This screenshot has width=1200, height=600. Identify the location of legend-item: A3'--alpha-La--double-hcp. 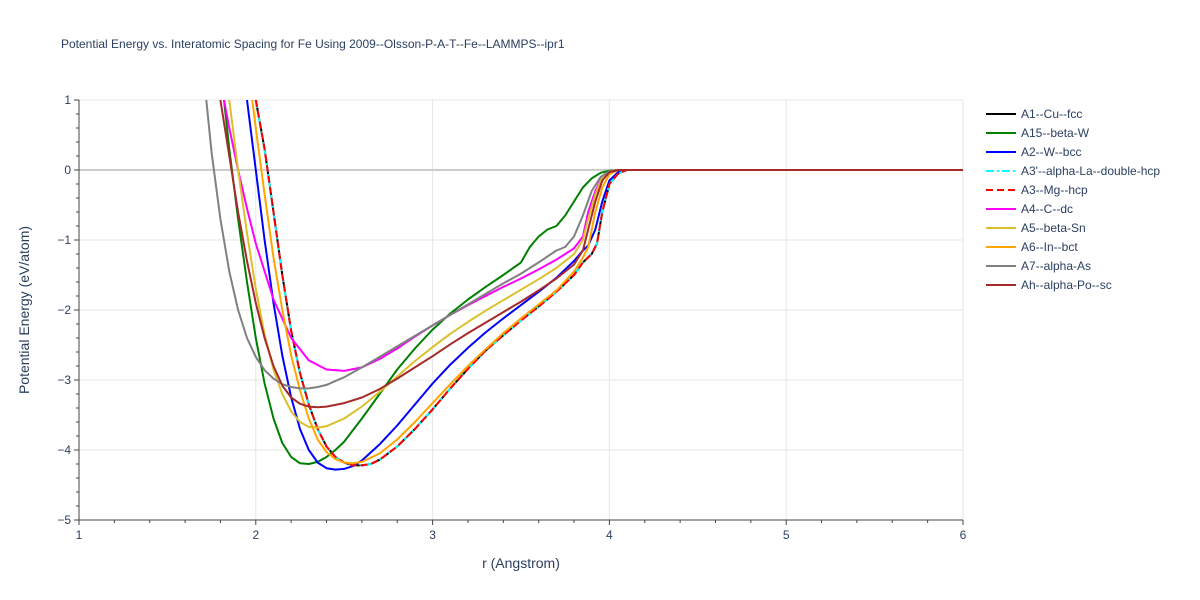
(1073, 171).